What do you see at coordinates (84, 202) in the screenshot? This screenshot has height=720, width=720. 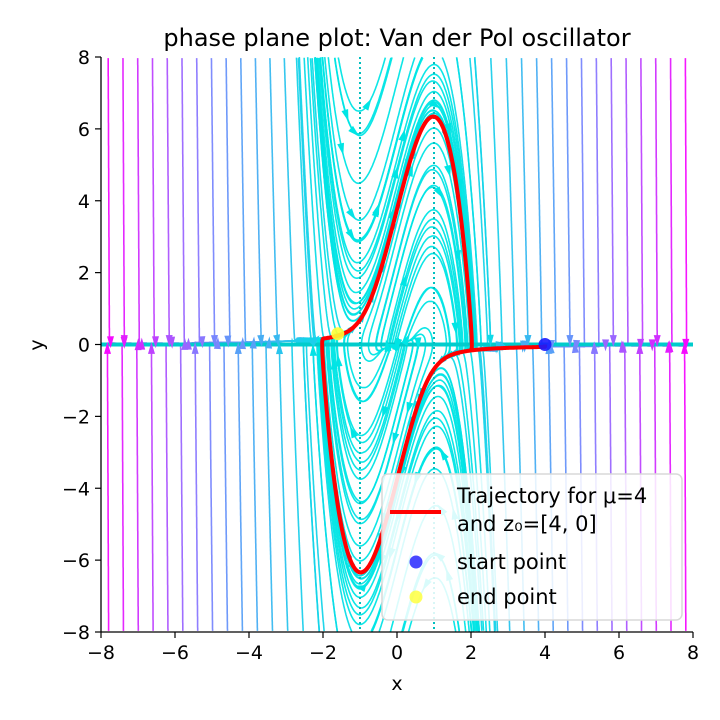 I see `y-tick-label: 4` at bounding box center [84, 202].